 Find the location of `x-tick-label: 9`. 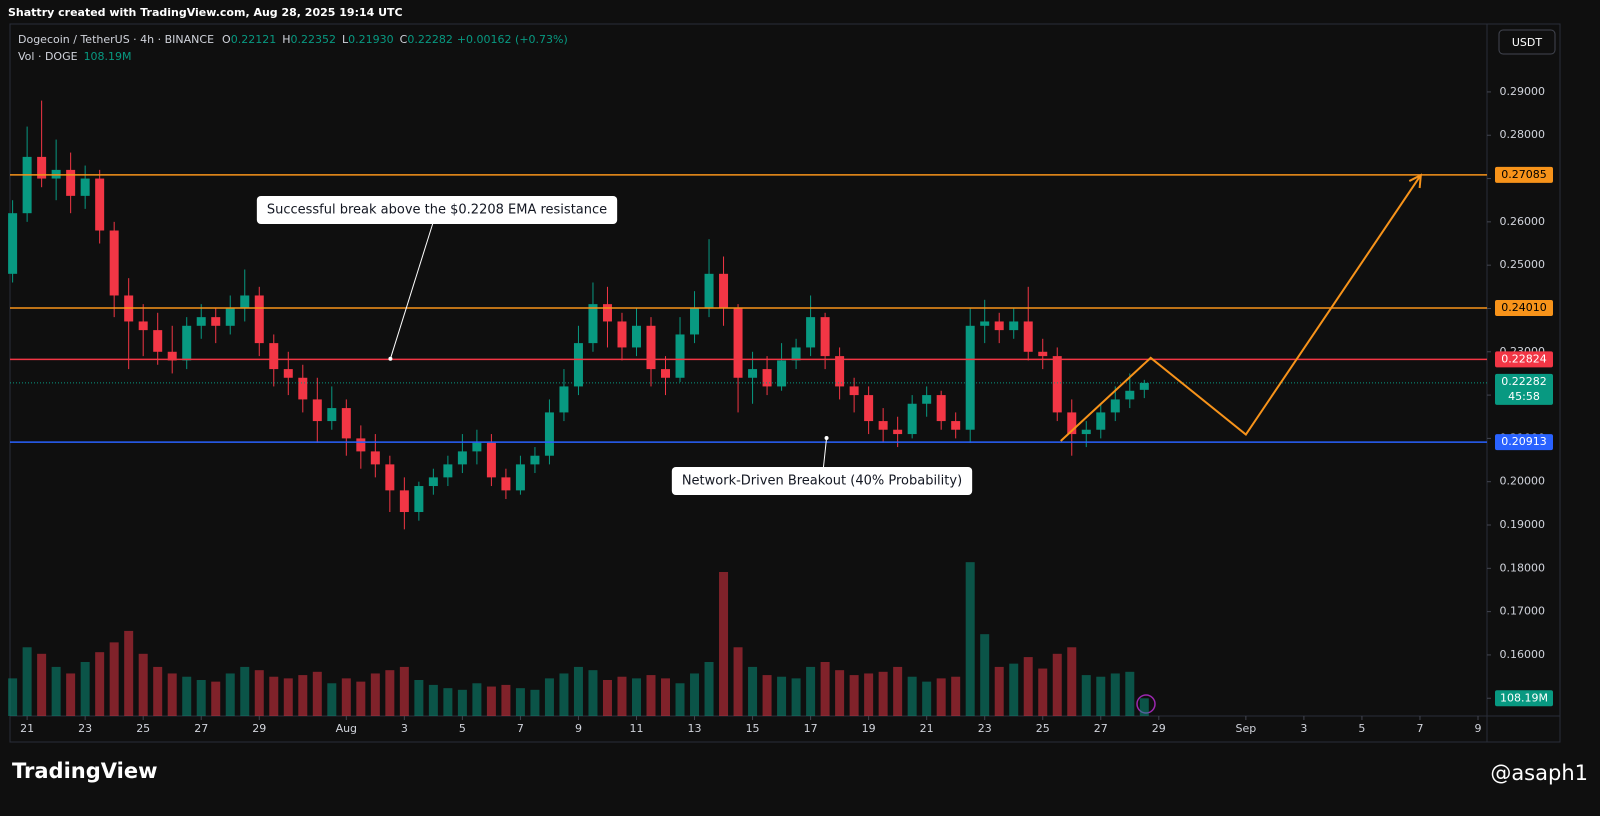

x-tick-label: 9 is located at coordinates (1478, 728).